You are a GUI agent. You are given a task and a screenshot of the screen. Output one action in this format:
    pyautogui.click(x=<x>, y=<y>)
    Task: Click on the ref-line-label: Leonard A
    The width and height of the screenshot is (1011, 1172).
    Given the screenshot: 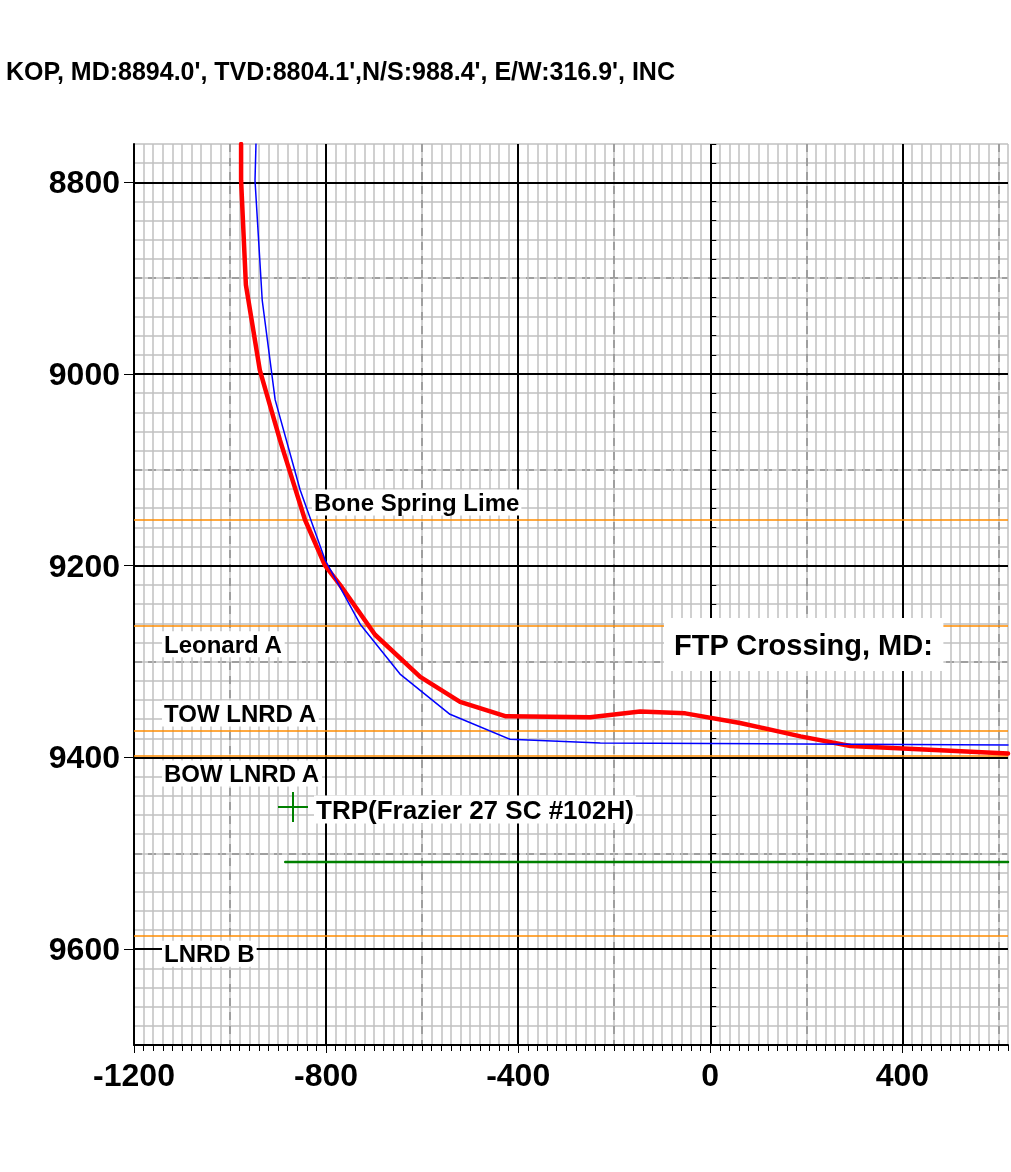 What is the action you would take?
    pyautogui.click(x=223, y=644)
    